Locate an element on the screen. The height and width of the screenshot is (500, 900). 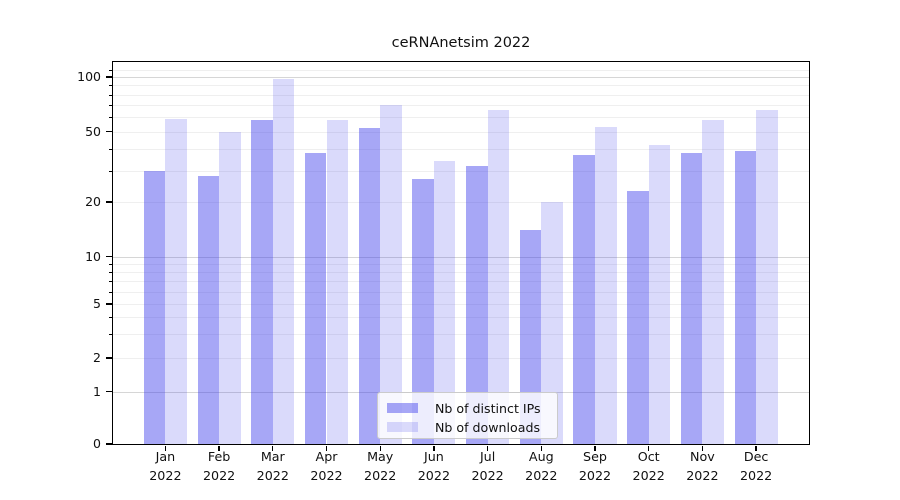
legend-row-downloads: Nb of downloads is located at coordinates (467, 427).